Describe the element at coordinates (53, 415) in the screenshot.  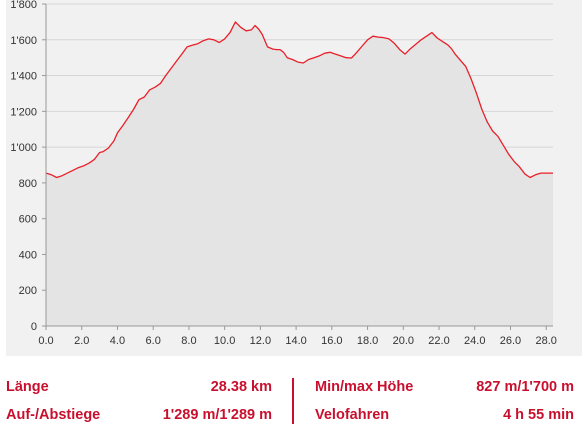
I see `ascent-descent-label: Auf-/Abstiege` at that location.